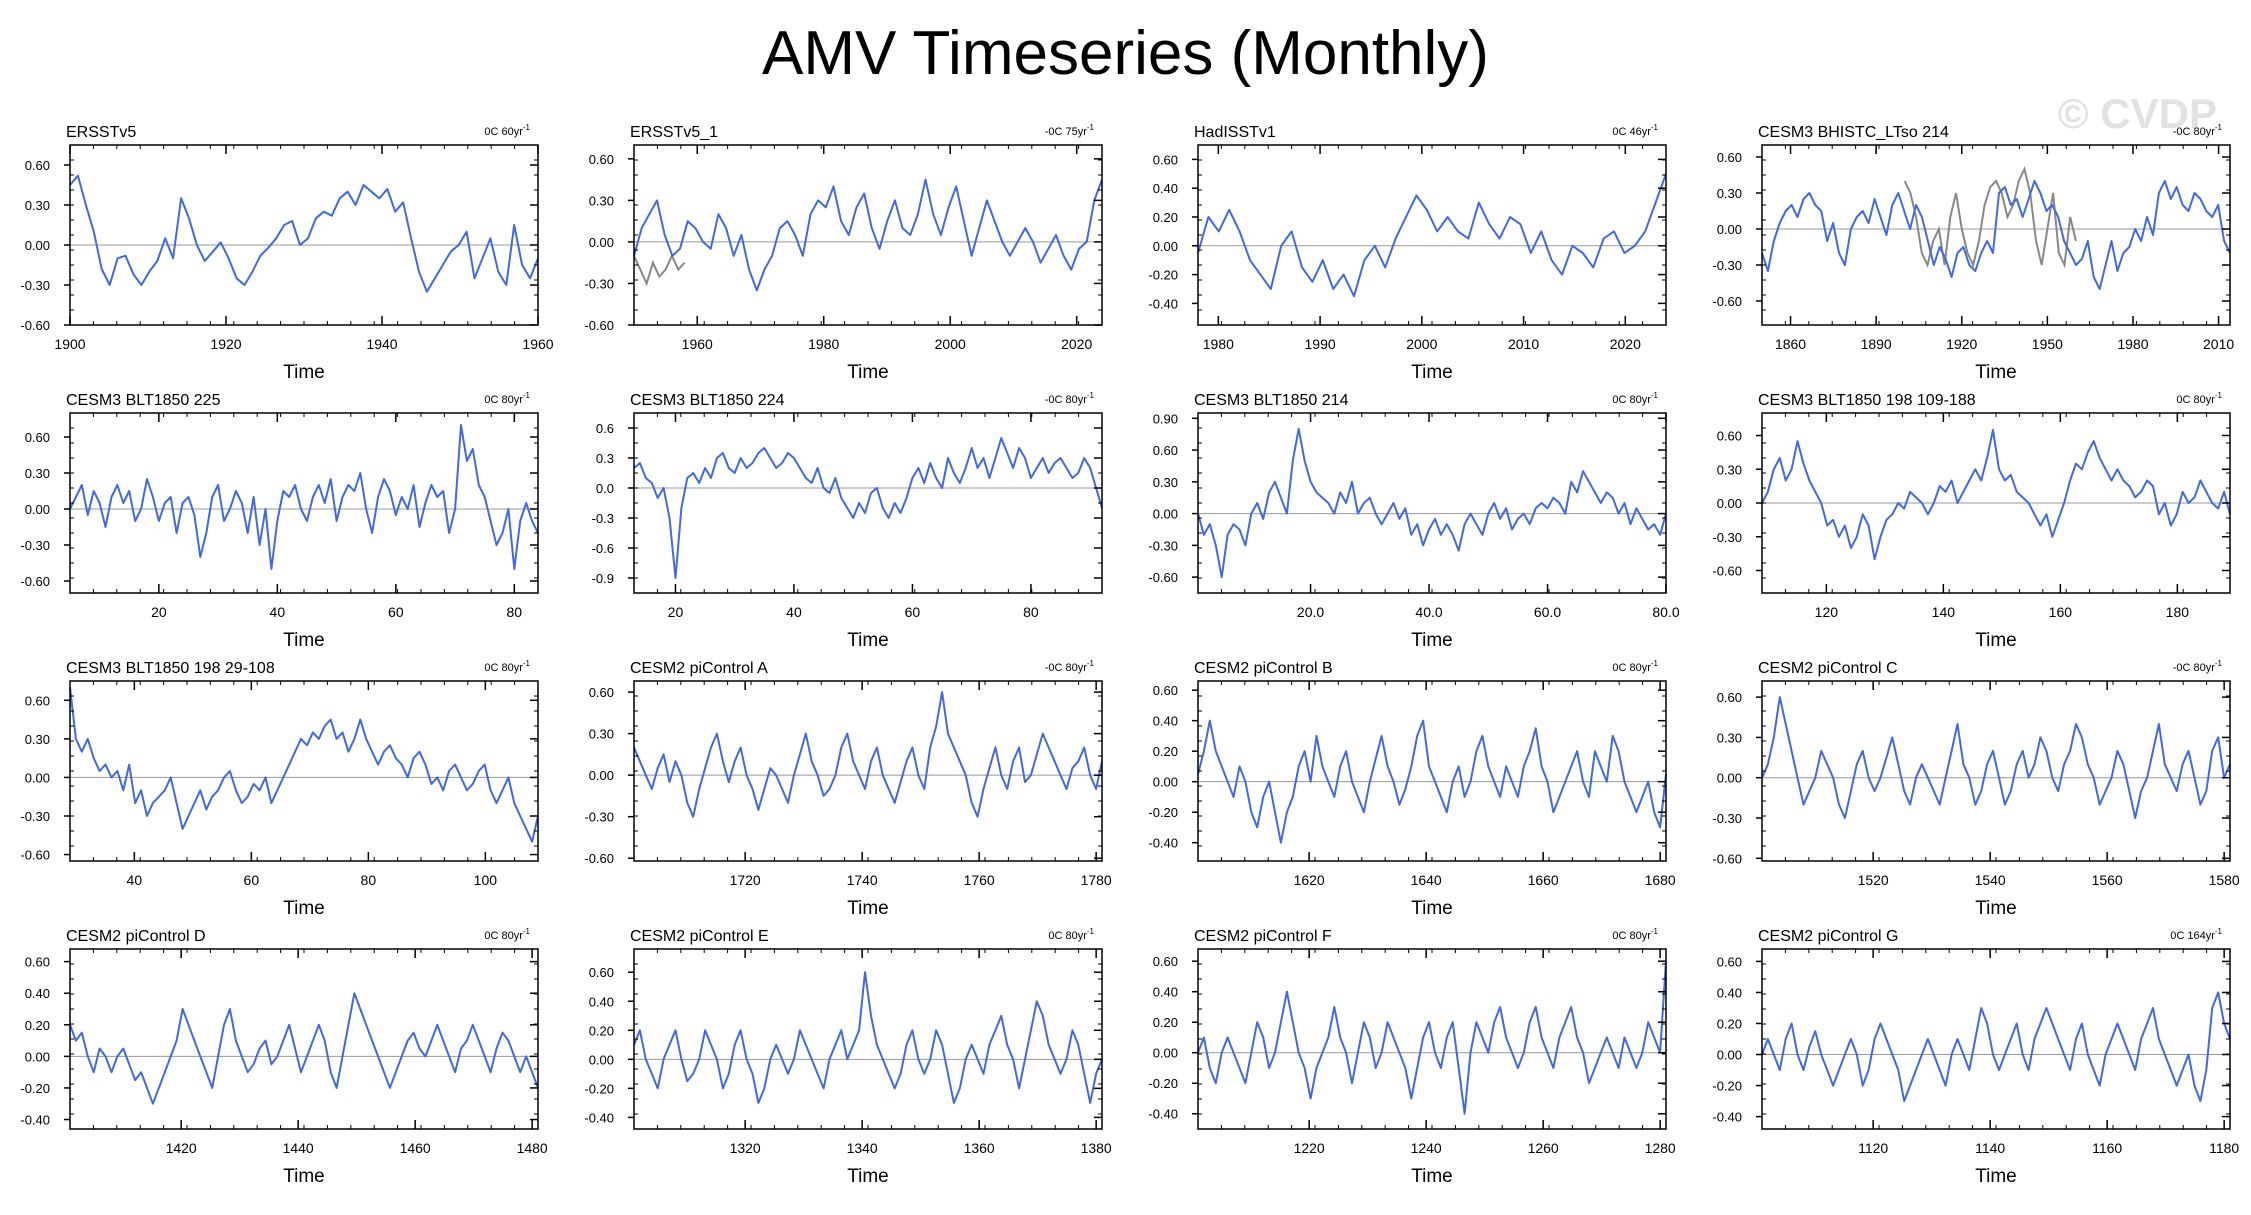 Image resolution: width=2251 pixels, height=1215 pixels. What do you see at coordinates (979, 880) in the screenshot?
I see `x-tick-label: 1760` at bounding box center [979, 880].